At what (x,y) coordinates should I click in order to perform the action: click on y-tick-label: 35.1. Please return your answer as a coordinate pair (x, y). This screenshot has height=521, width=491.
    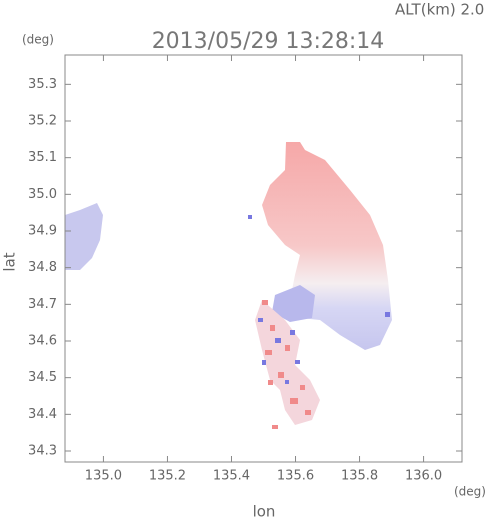
    Looking at the image, I should click on (42, 157).